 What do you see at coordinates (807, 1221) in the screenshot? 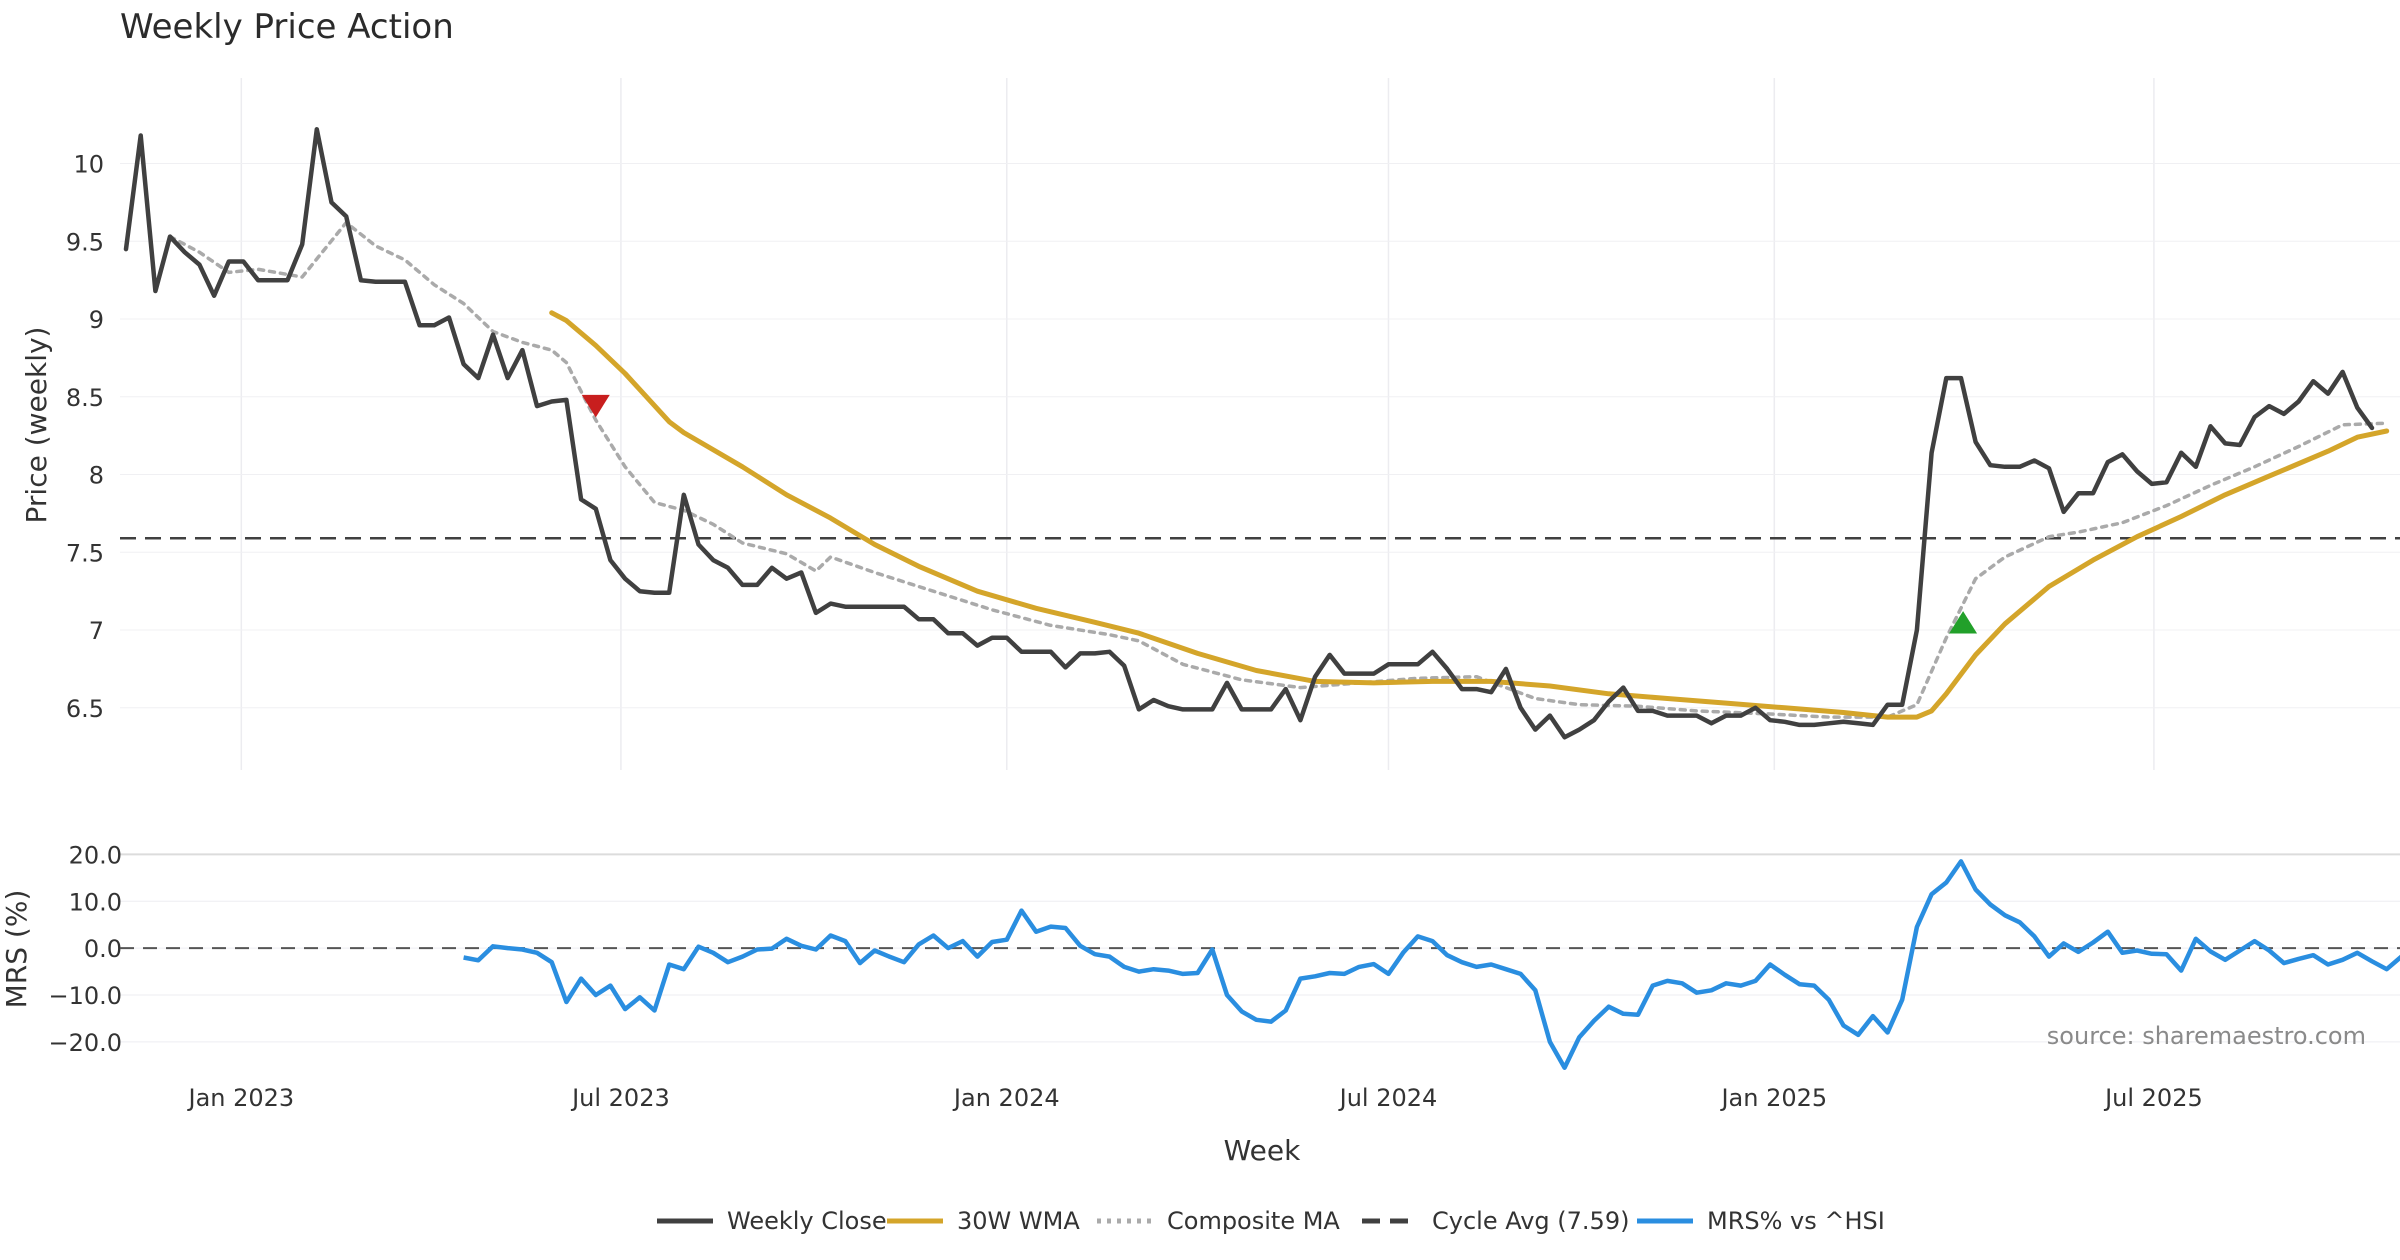
I see `legend-label: Weekly Close` at bounding box center [807, 1221].